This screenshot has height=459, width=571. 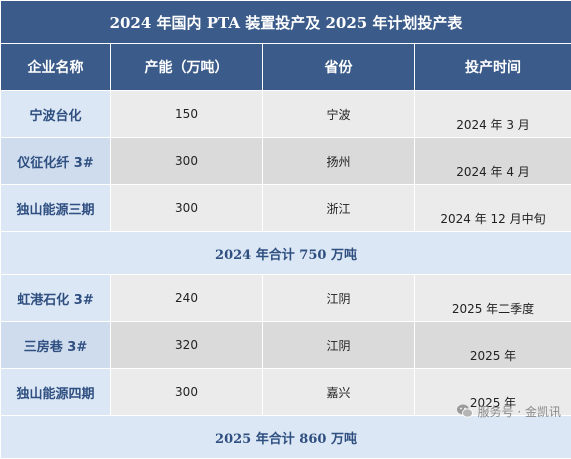 I want to click on start-time-value: 2024 年 12 月中旬, so click(x=493, y=208).